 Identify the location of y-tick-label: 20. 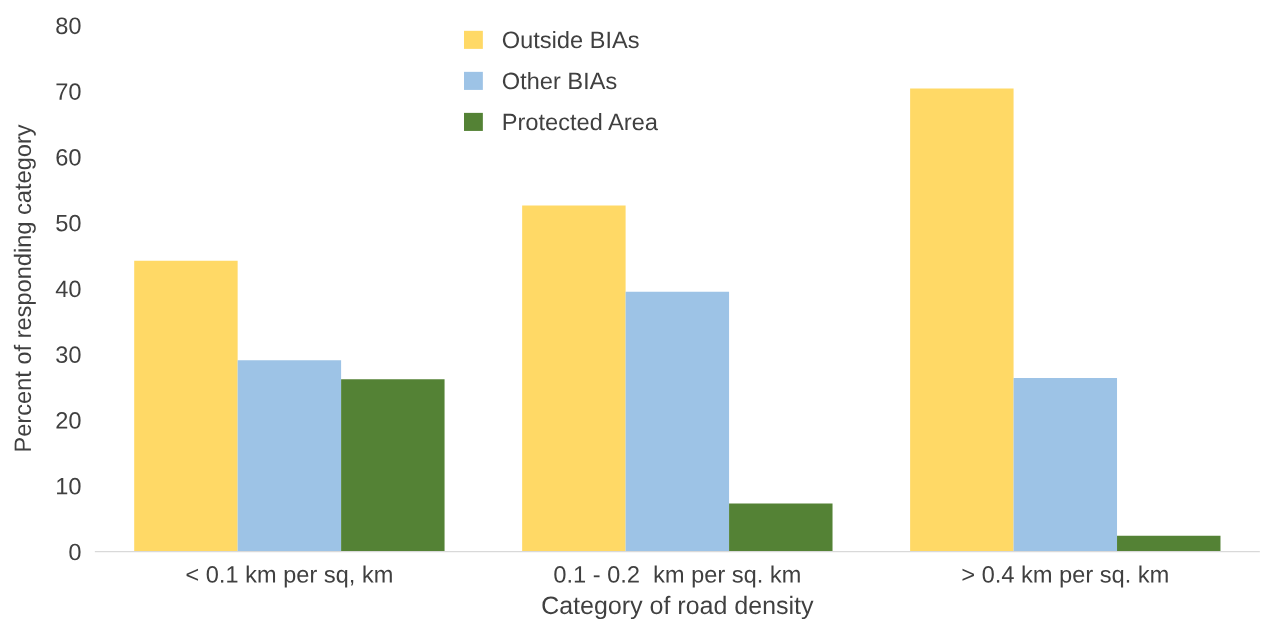
(68, 420).